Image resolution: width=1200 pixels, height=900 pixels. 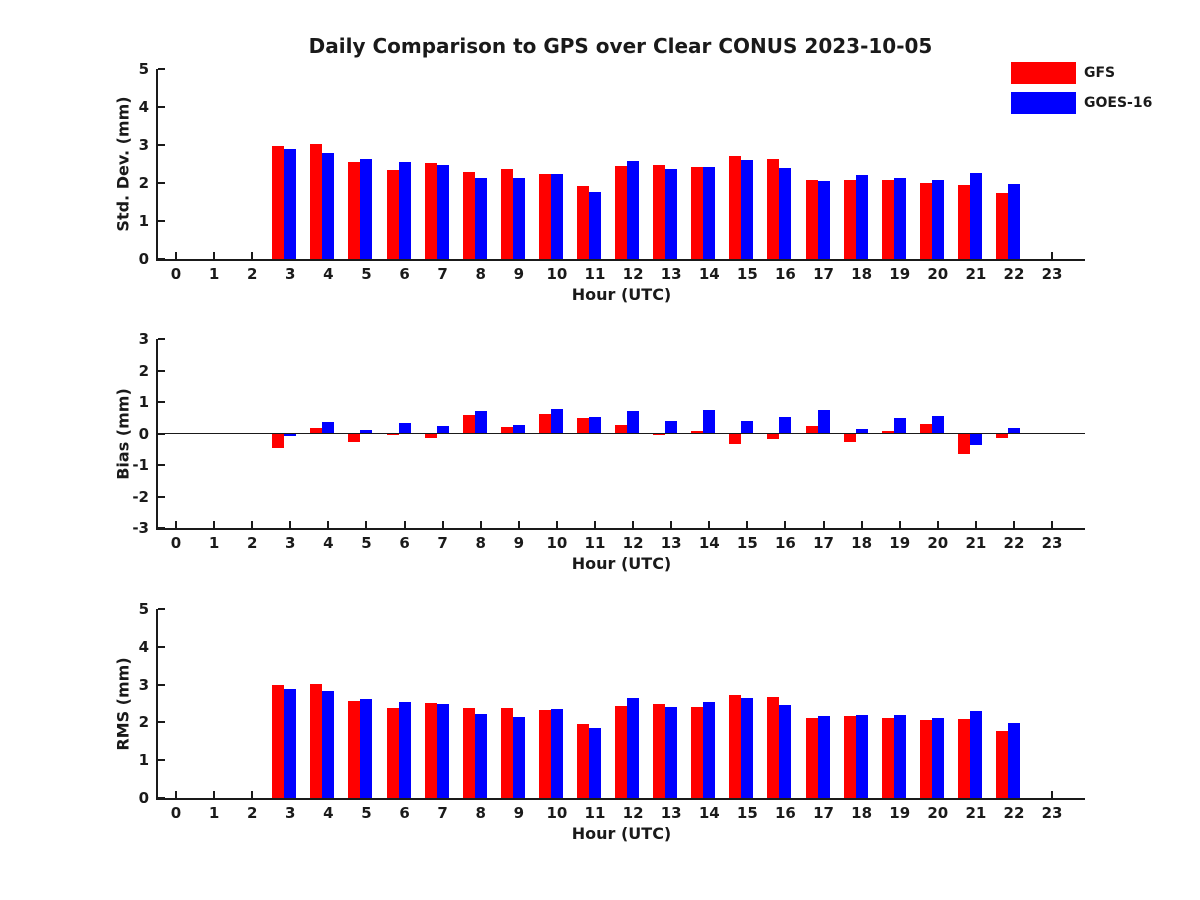 What do you see at coordinates (1081, 73) in the screenshot?
I see `legend-item-gfs: GFS` at bounding box center [1081, 73].